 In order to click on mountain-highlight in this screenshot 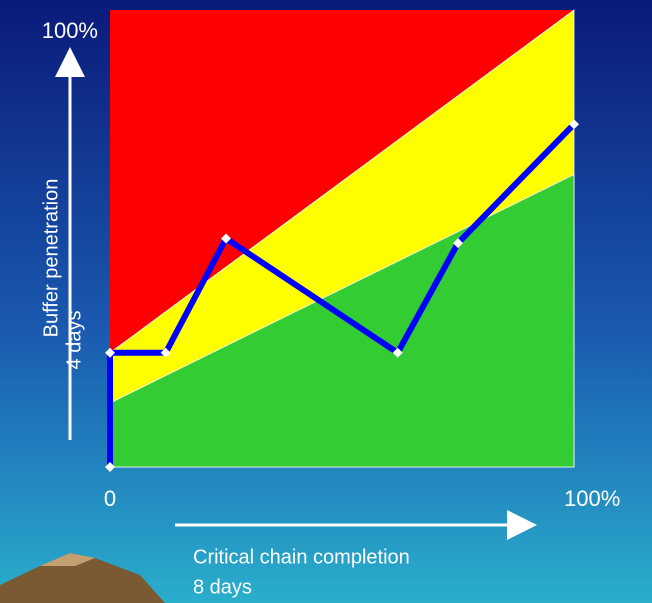, I will do `click(67, 559)`.